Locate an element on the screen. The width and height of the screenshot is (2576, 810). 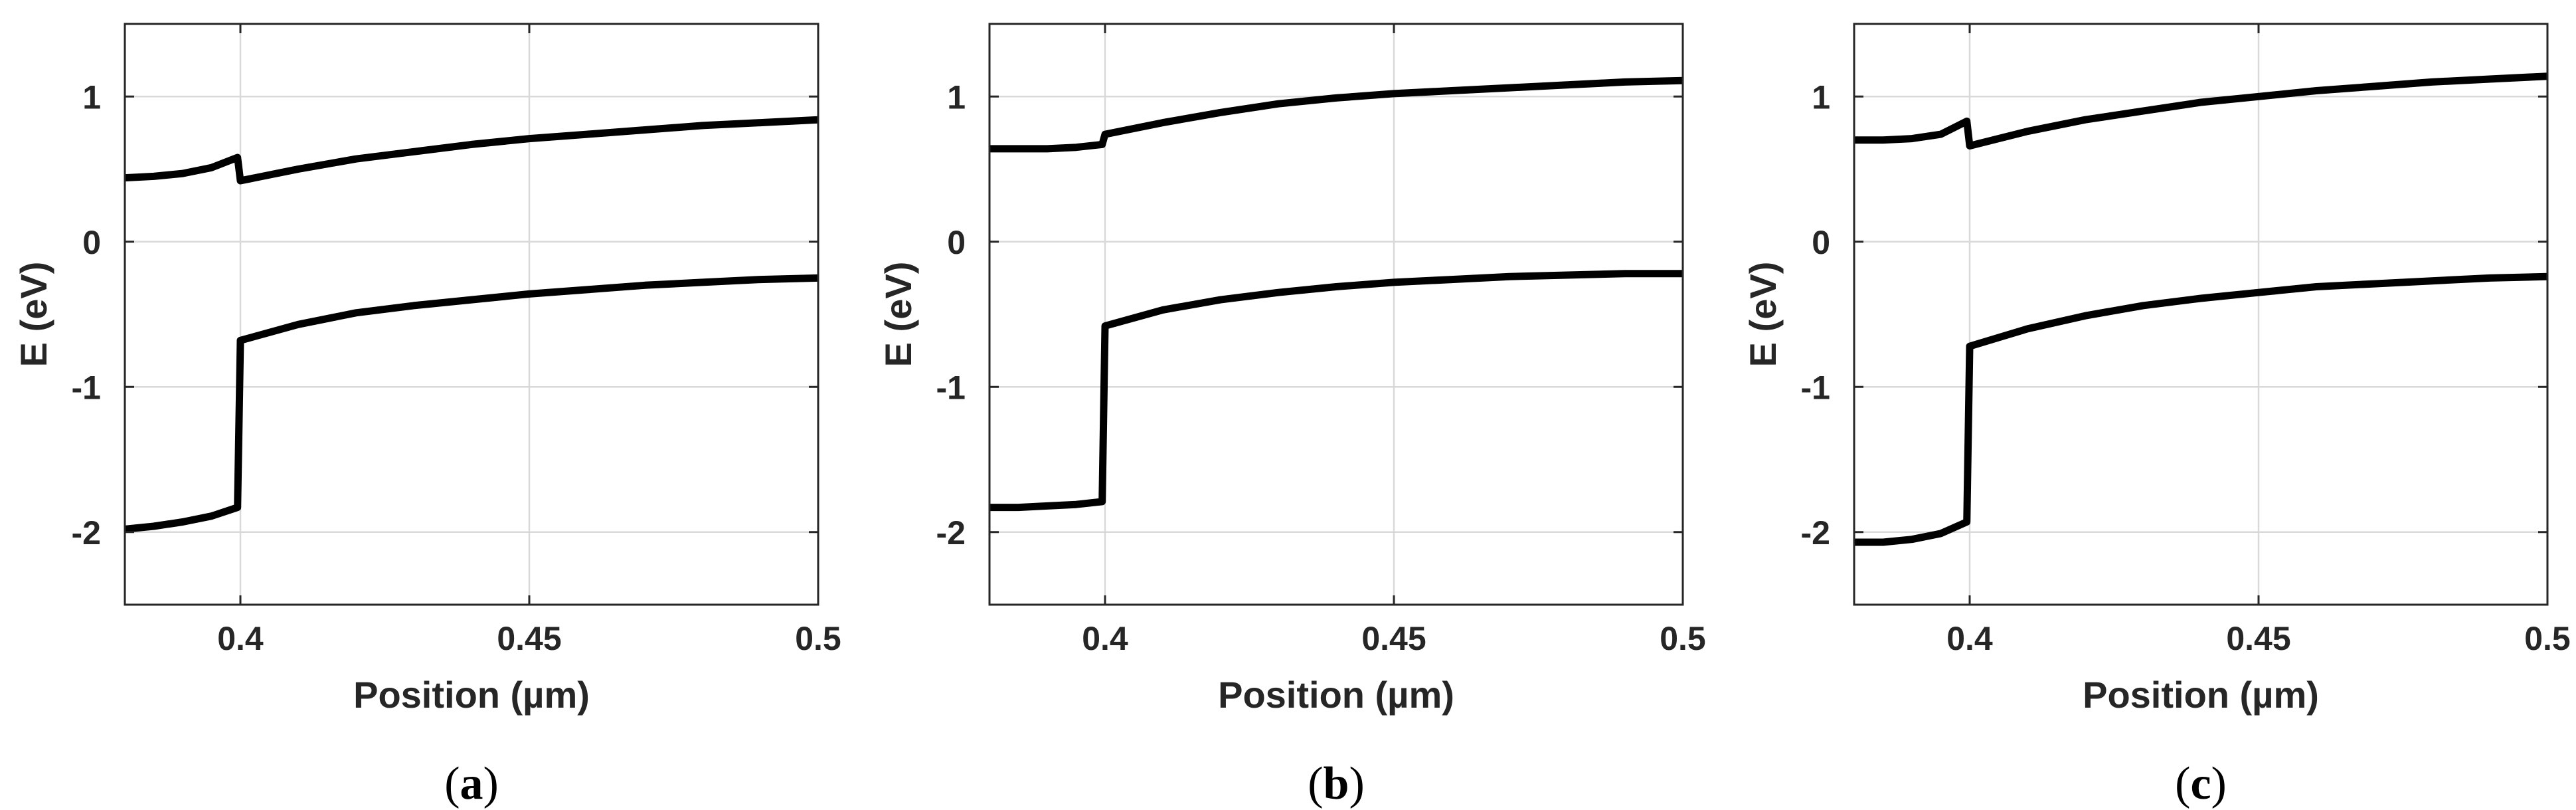
panel-label: (a) is located at coordinates (471, 783).